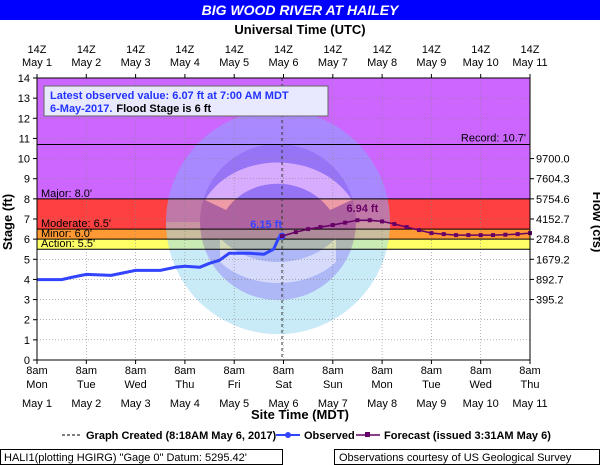 Image resolution: width=600 pixels, height=465 pixels. What do you see at coordinates (66, 234) in the screenshot?
I see `threshold-label-minor: Minor: 6.0'` at bounding box center [66, 234].